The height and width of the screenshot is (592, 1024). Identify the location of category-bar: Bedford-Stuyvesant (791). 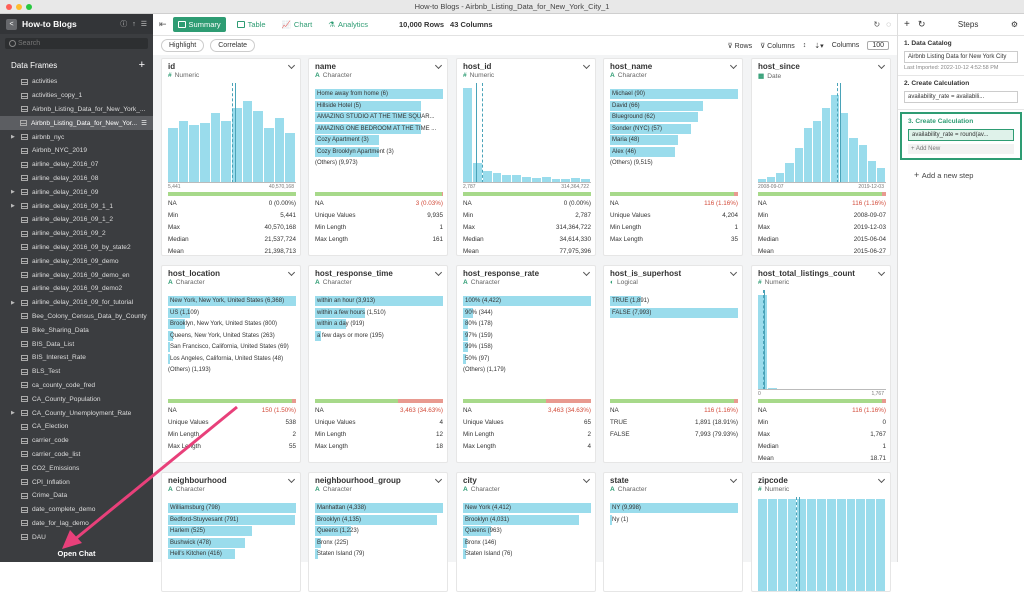
(231, 519).